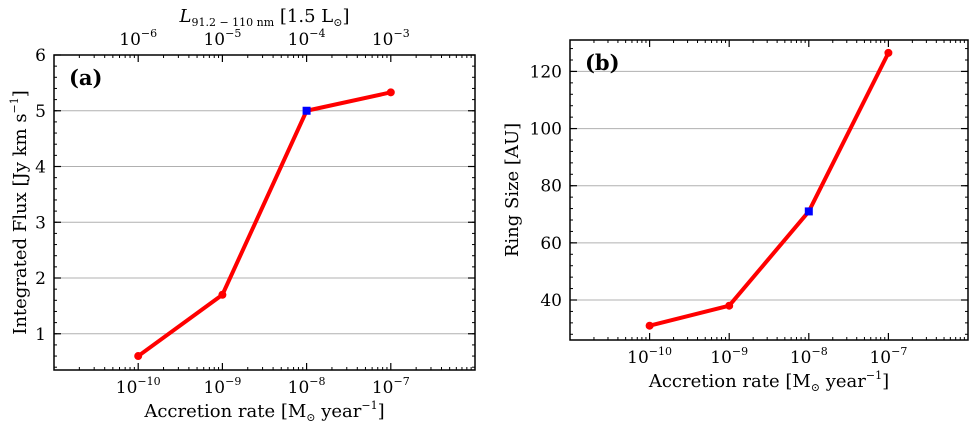  Describe the element at coordinates (264, 17) in the screenshot. I see `top-axis-label: L91.2 − 110 nm [1.5 L⊙]` at that location.